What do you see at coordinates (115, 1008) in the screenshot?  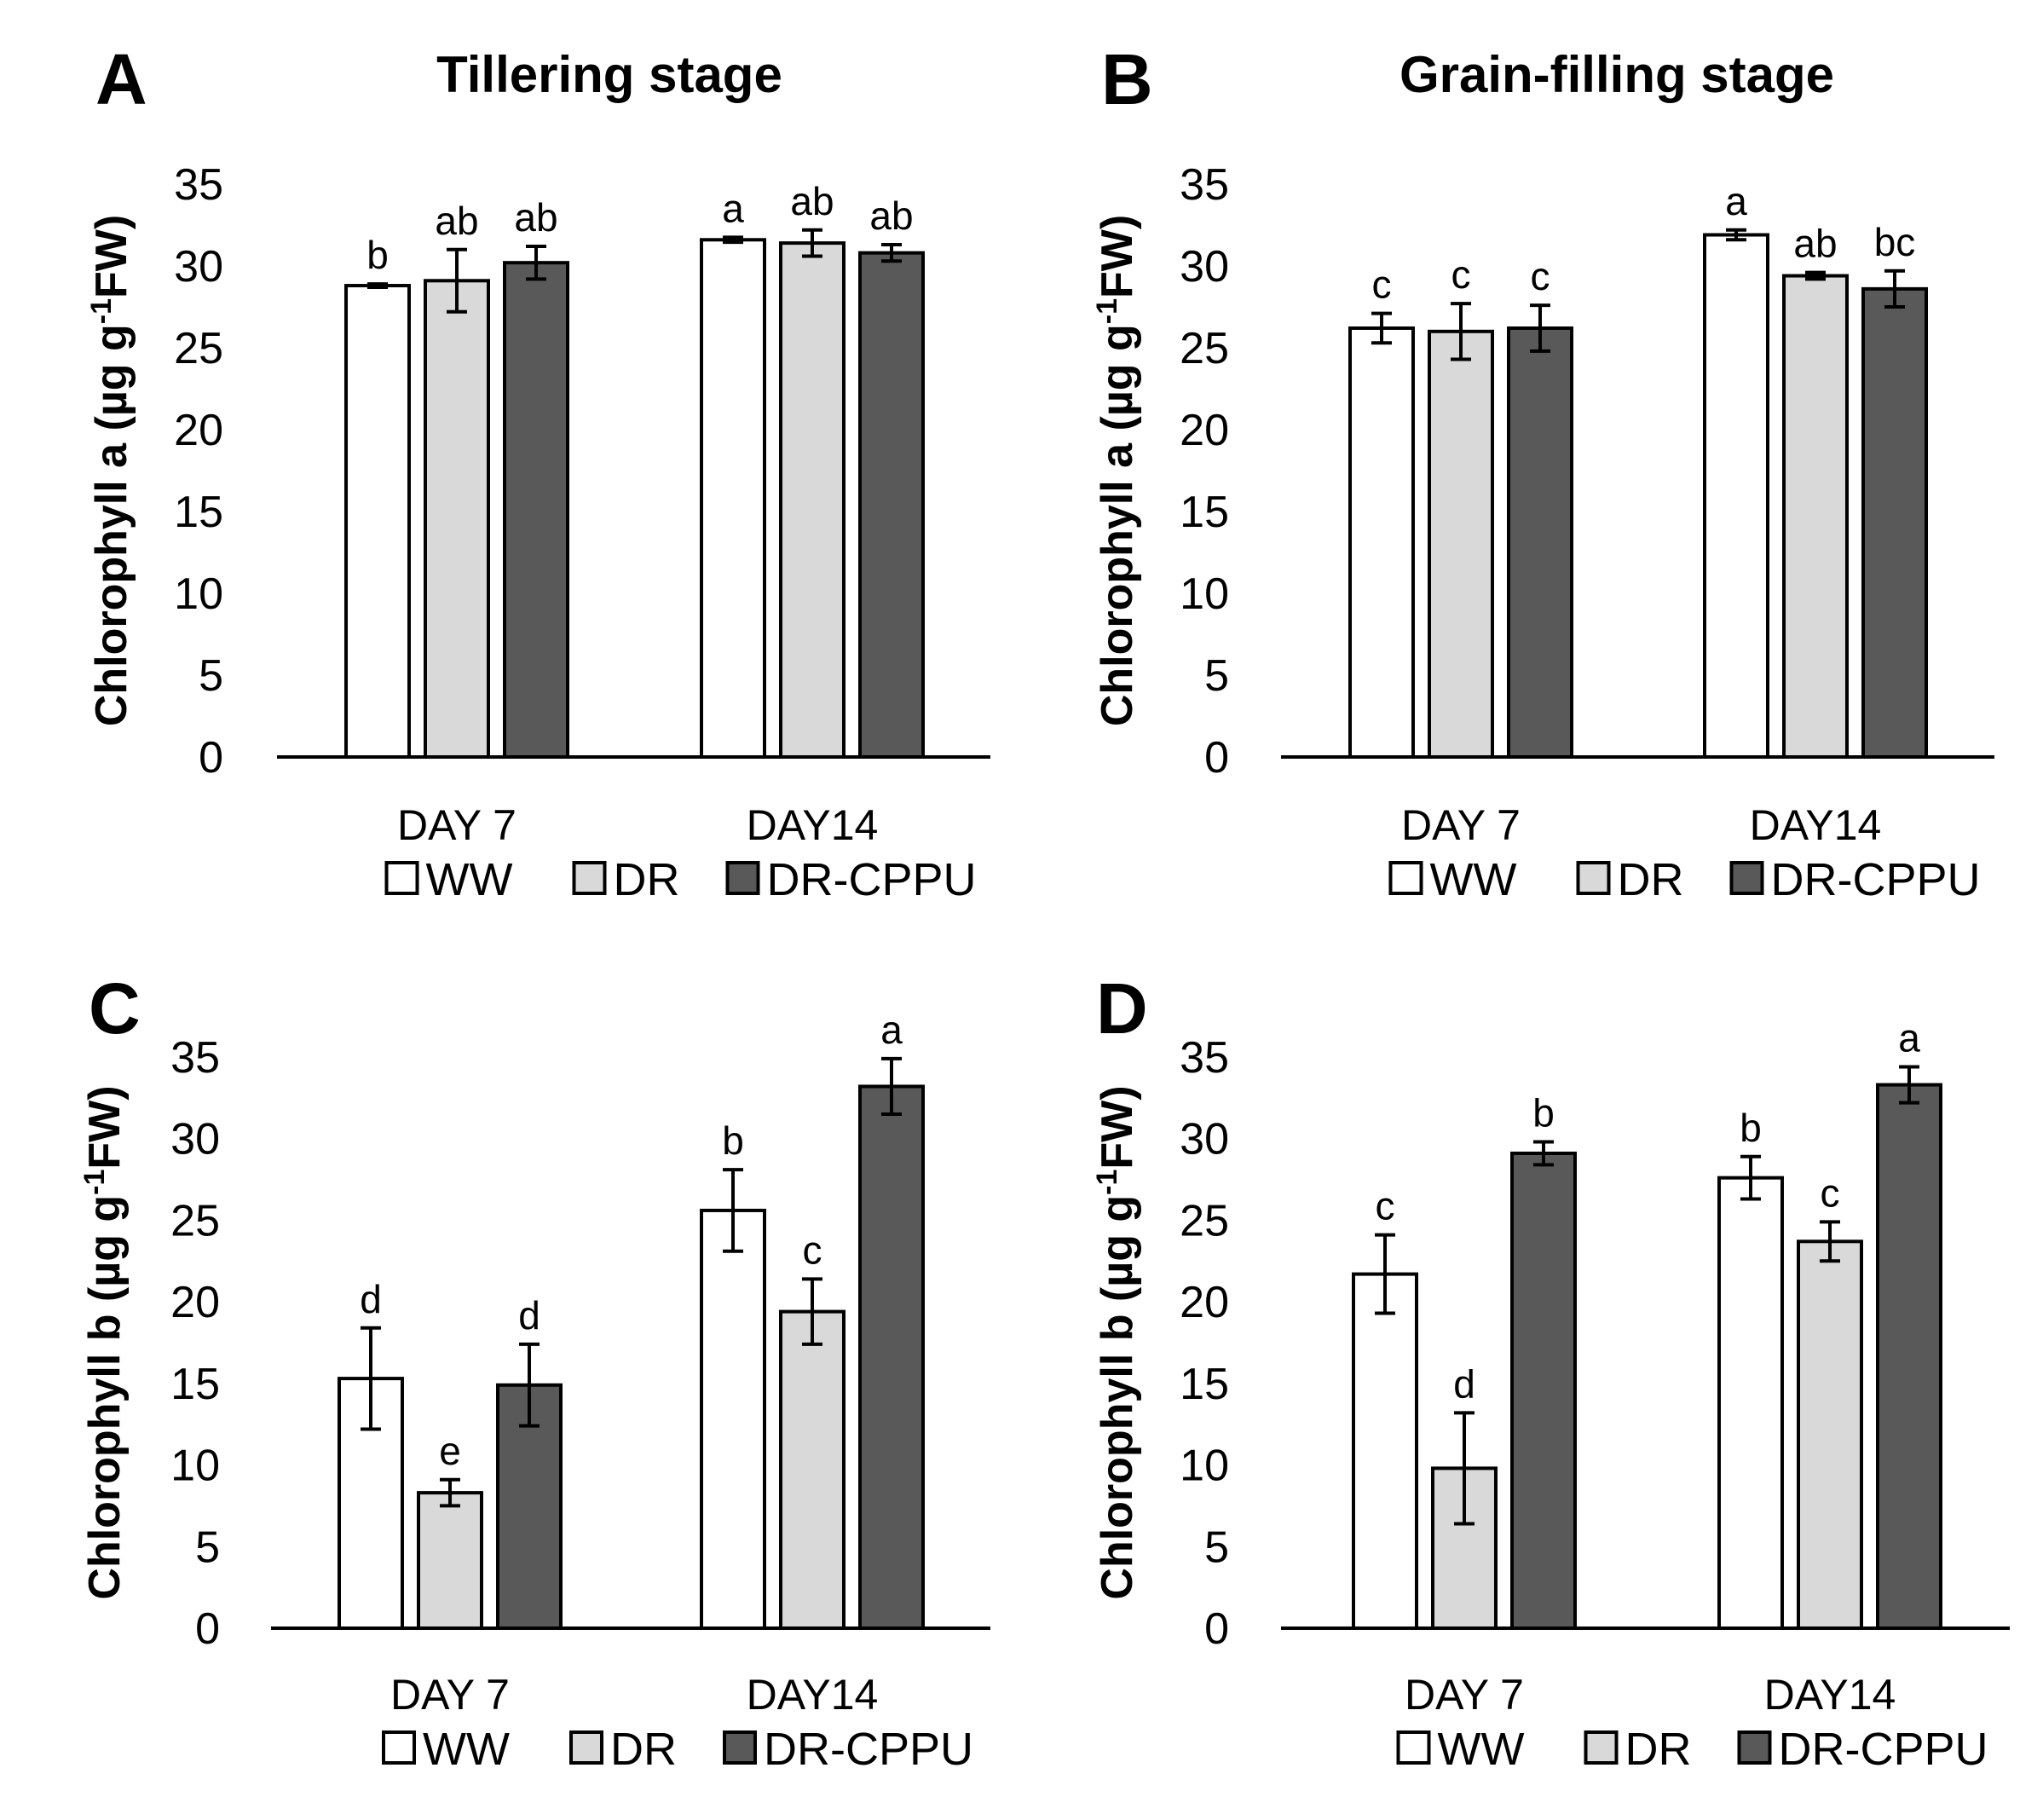 I see `panel-letter: C` at bounding box center [115, 1008].